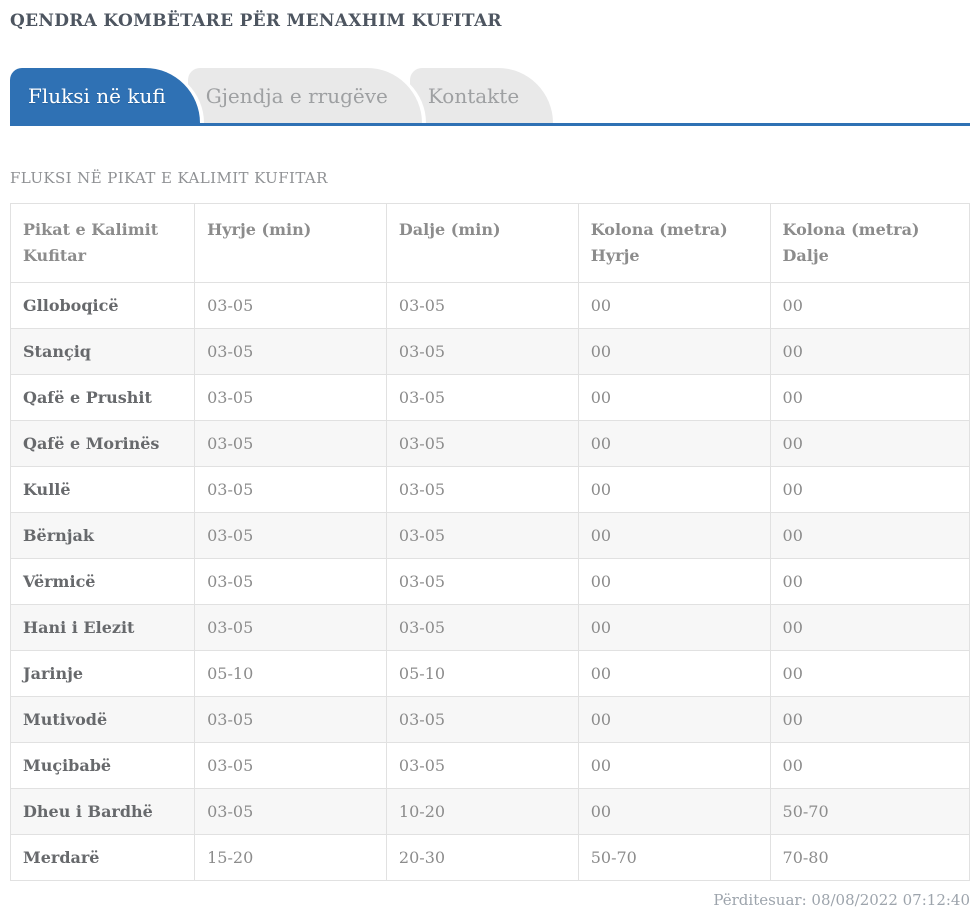  What do you see at coordinates (304, 95) in the screenshot?
I see `tab-gjendja-e-rrugeve: Gjendja e rrugëve` at bounding box center [304, 95].